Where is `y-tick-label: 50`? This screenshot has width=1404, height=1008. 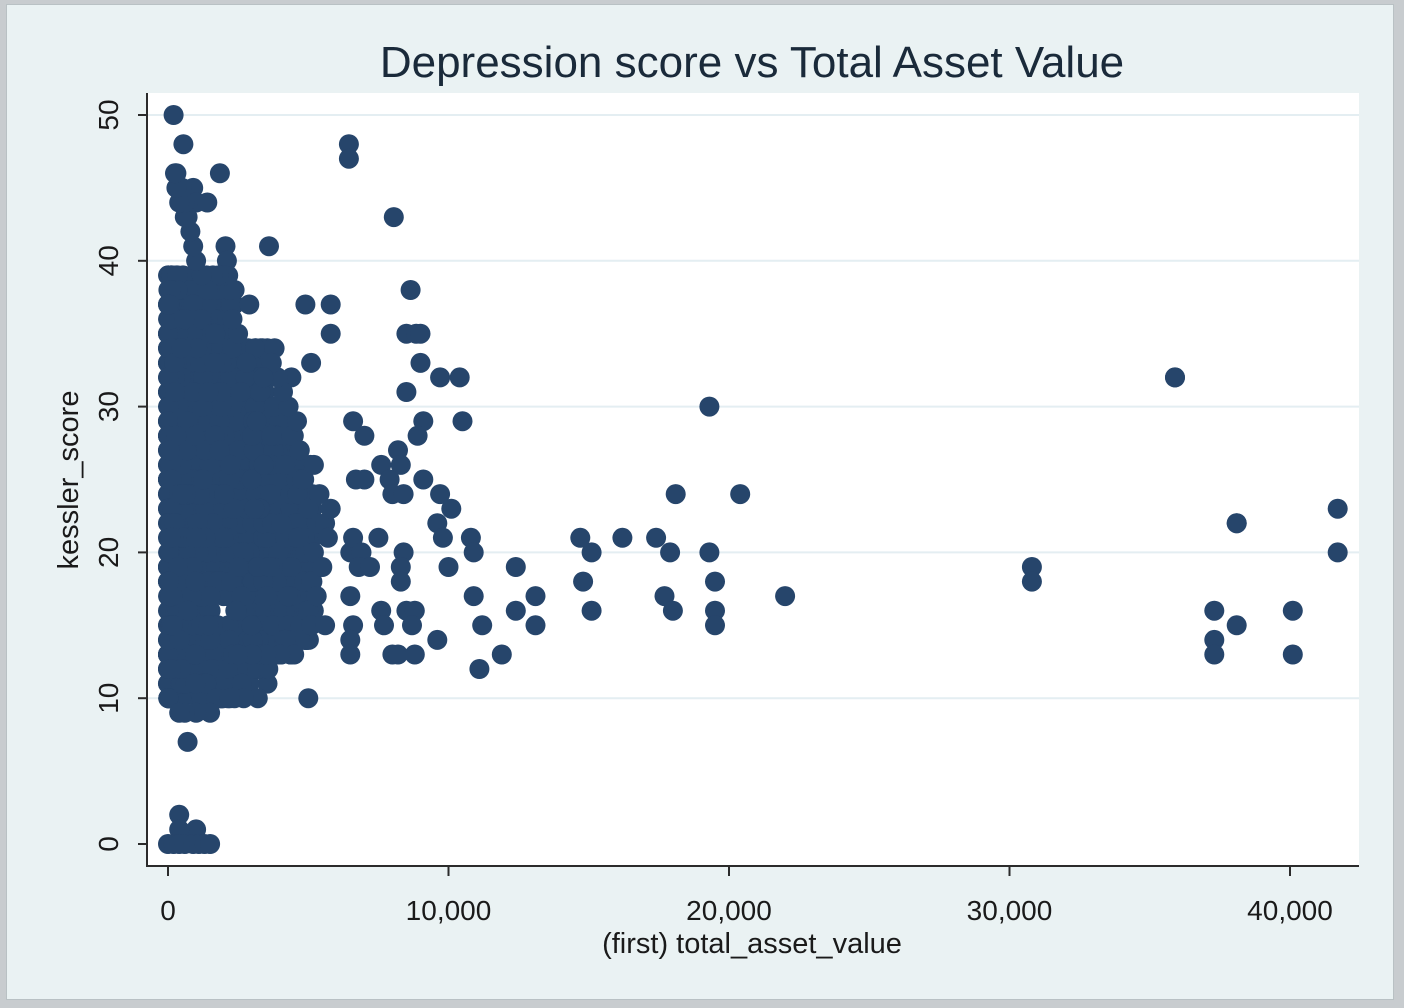 y-tick-label: 50 is located at coordinates (108, 114).